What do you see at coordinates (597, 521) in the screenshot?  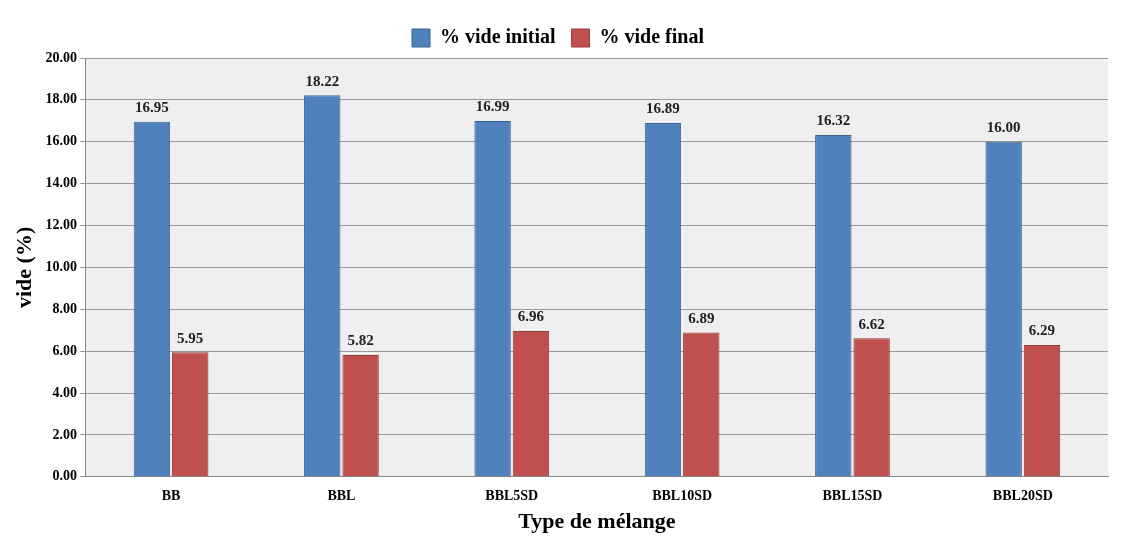 I see `x-axis-title: Type de mélange` at bounding box center [597, 521].